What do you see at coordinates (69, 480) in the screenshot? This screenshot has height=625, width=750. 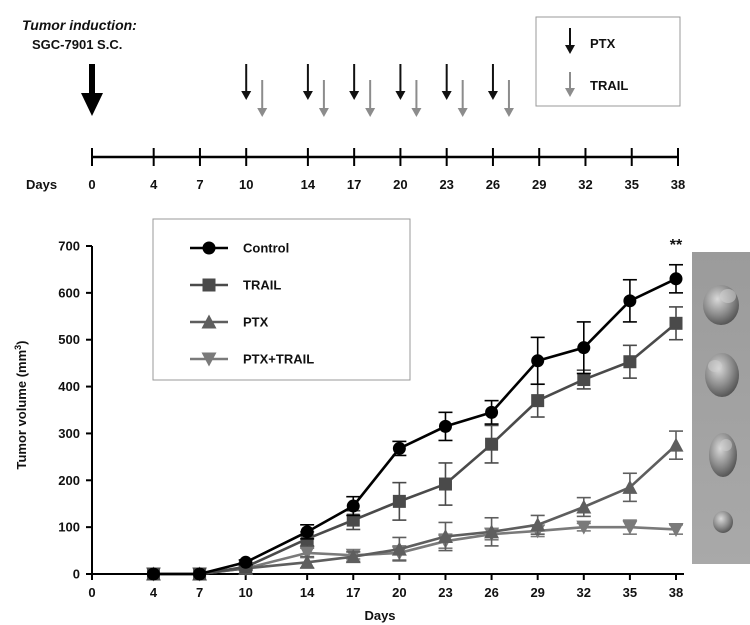 I see `y-tick-label: 200` at bounding box center [69, 480].